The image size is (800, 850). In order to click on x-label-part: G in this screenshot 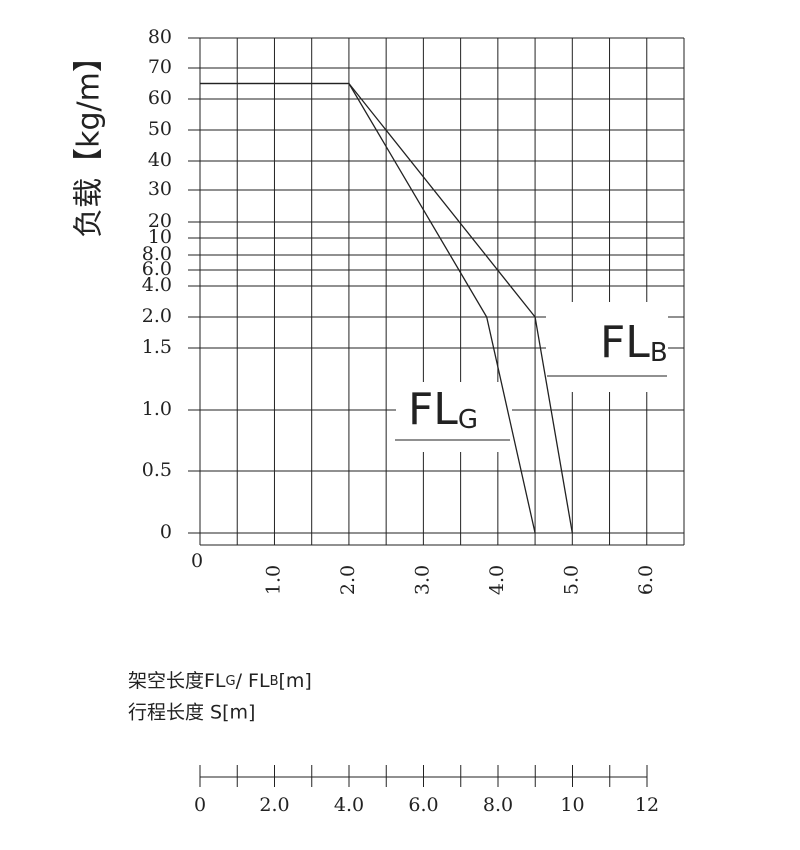, I will do `click(231, 681)`.